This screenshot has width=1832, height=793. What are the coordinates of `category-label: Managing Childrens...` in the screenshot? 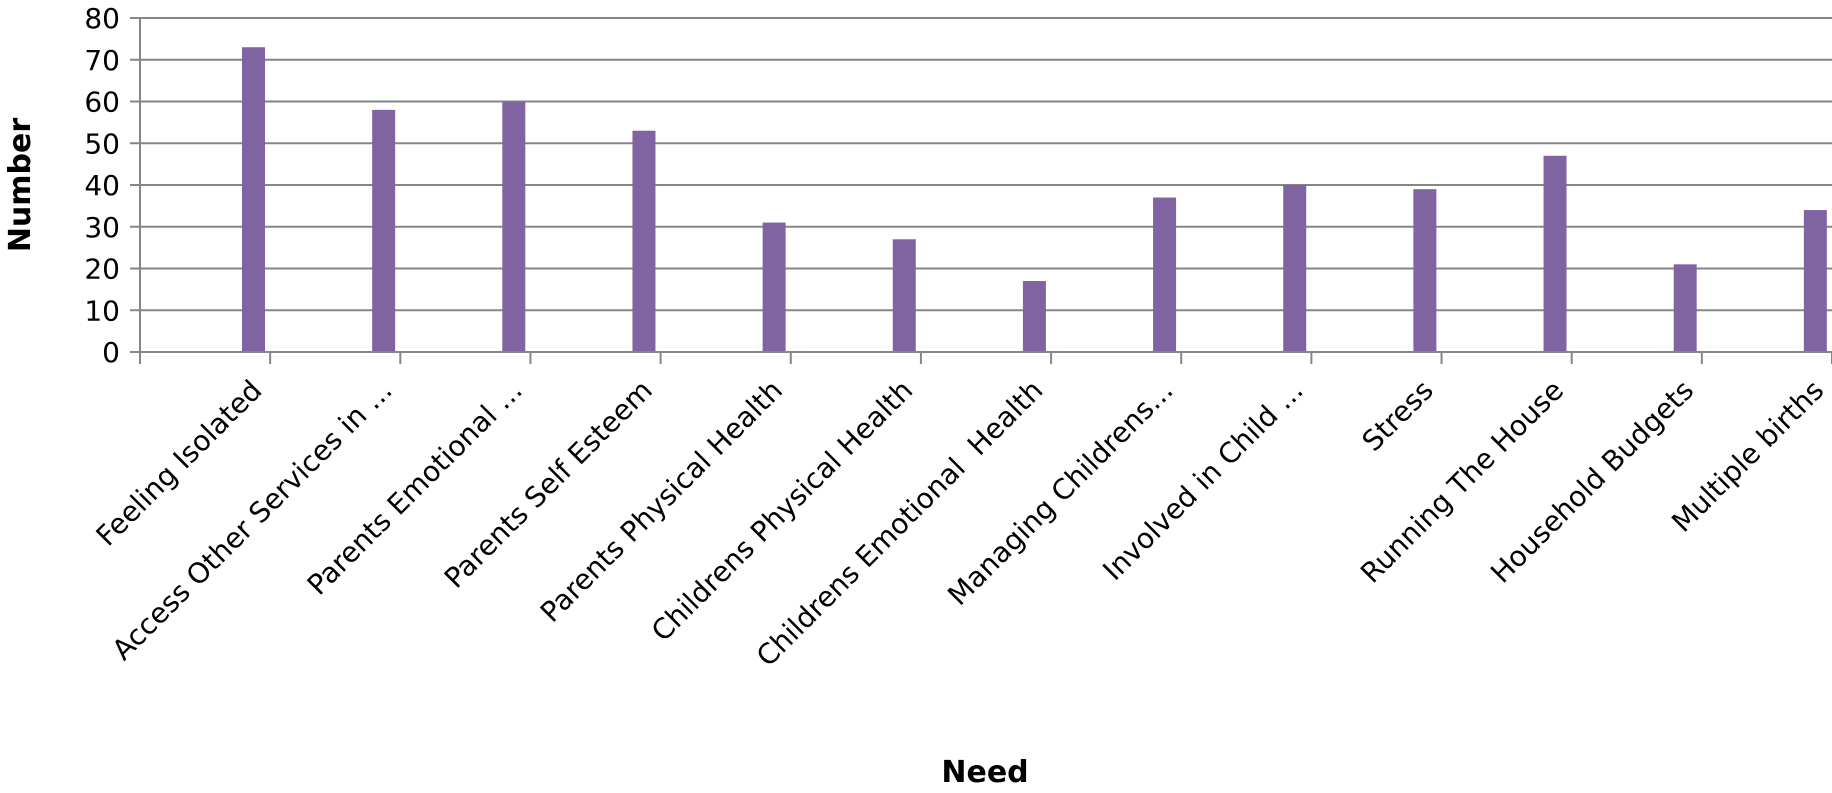 It's located at (1060, 493).